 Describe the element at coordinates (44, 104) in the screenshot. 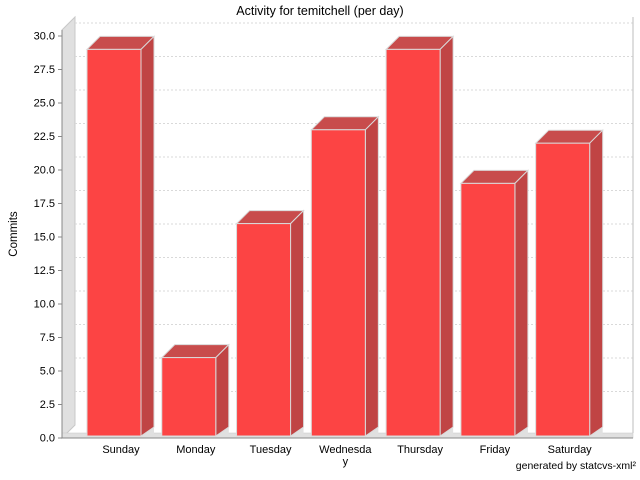

I see `y-tick-label: 25.0` at that location.